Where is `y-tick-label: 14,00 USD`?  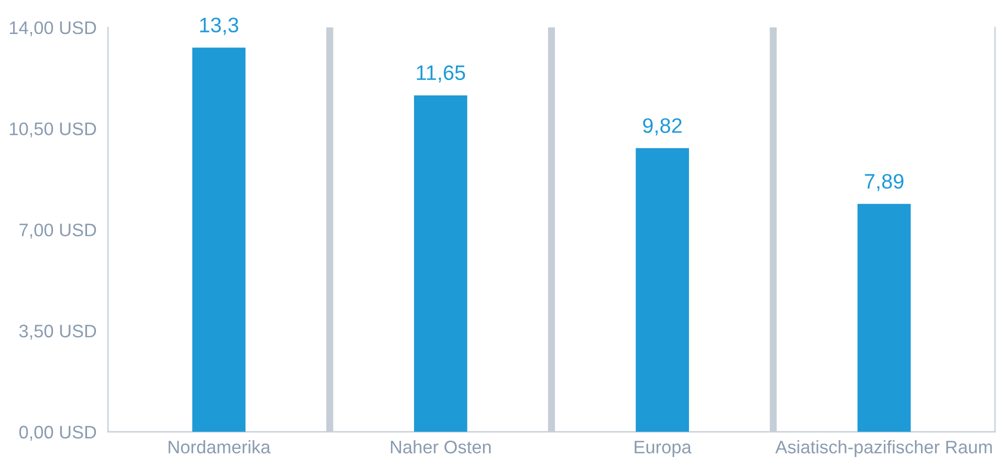 y-tick-label: 14,00 USD is located at coordinates (53, 28).